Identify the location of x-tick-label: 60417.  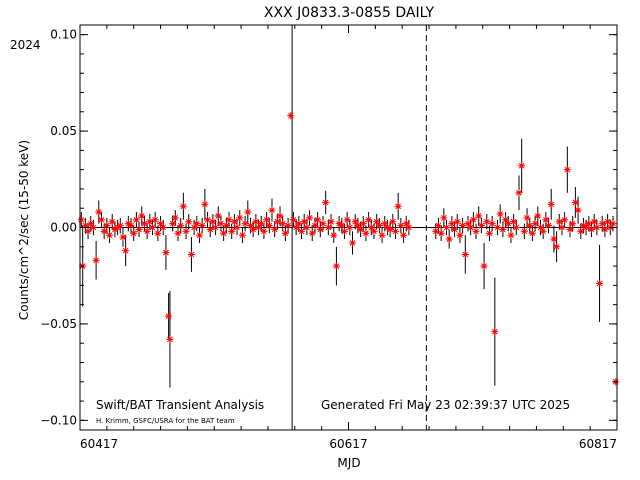
(99, 444).